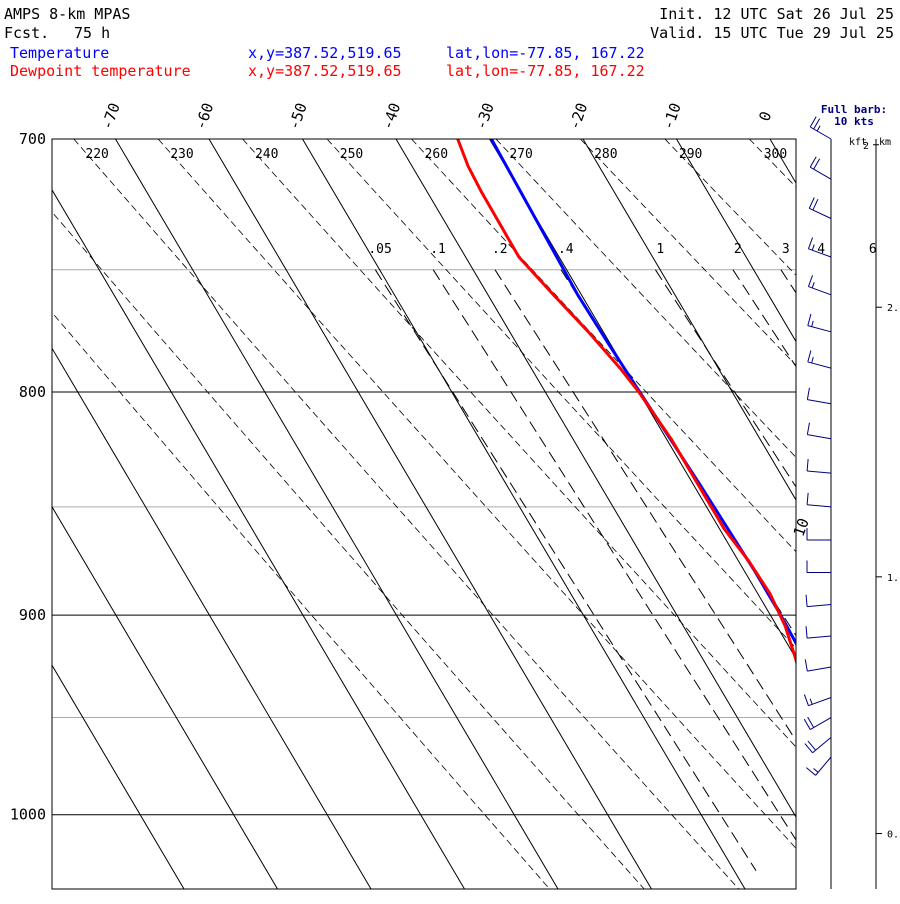  I want to click on theta-label: 300, so click(775, 154).